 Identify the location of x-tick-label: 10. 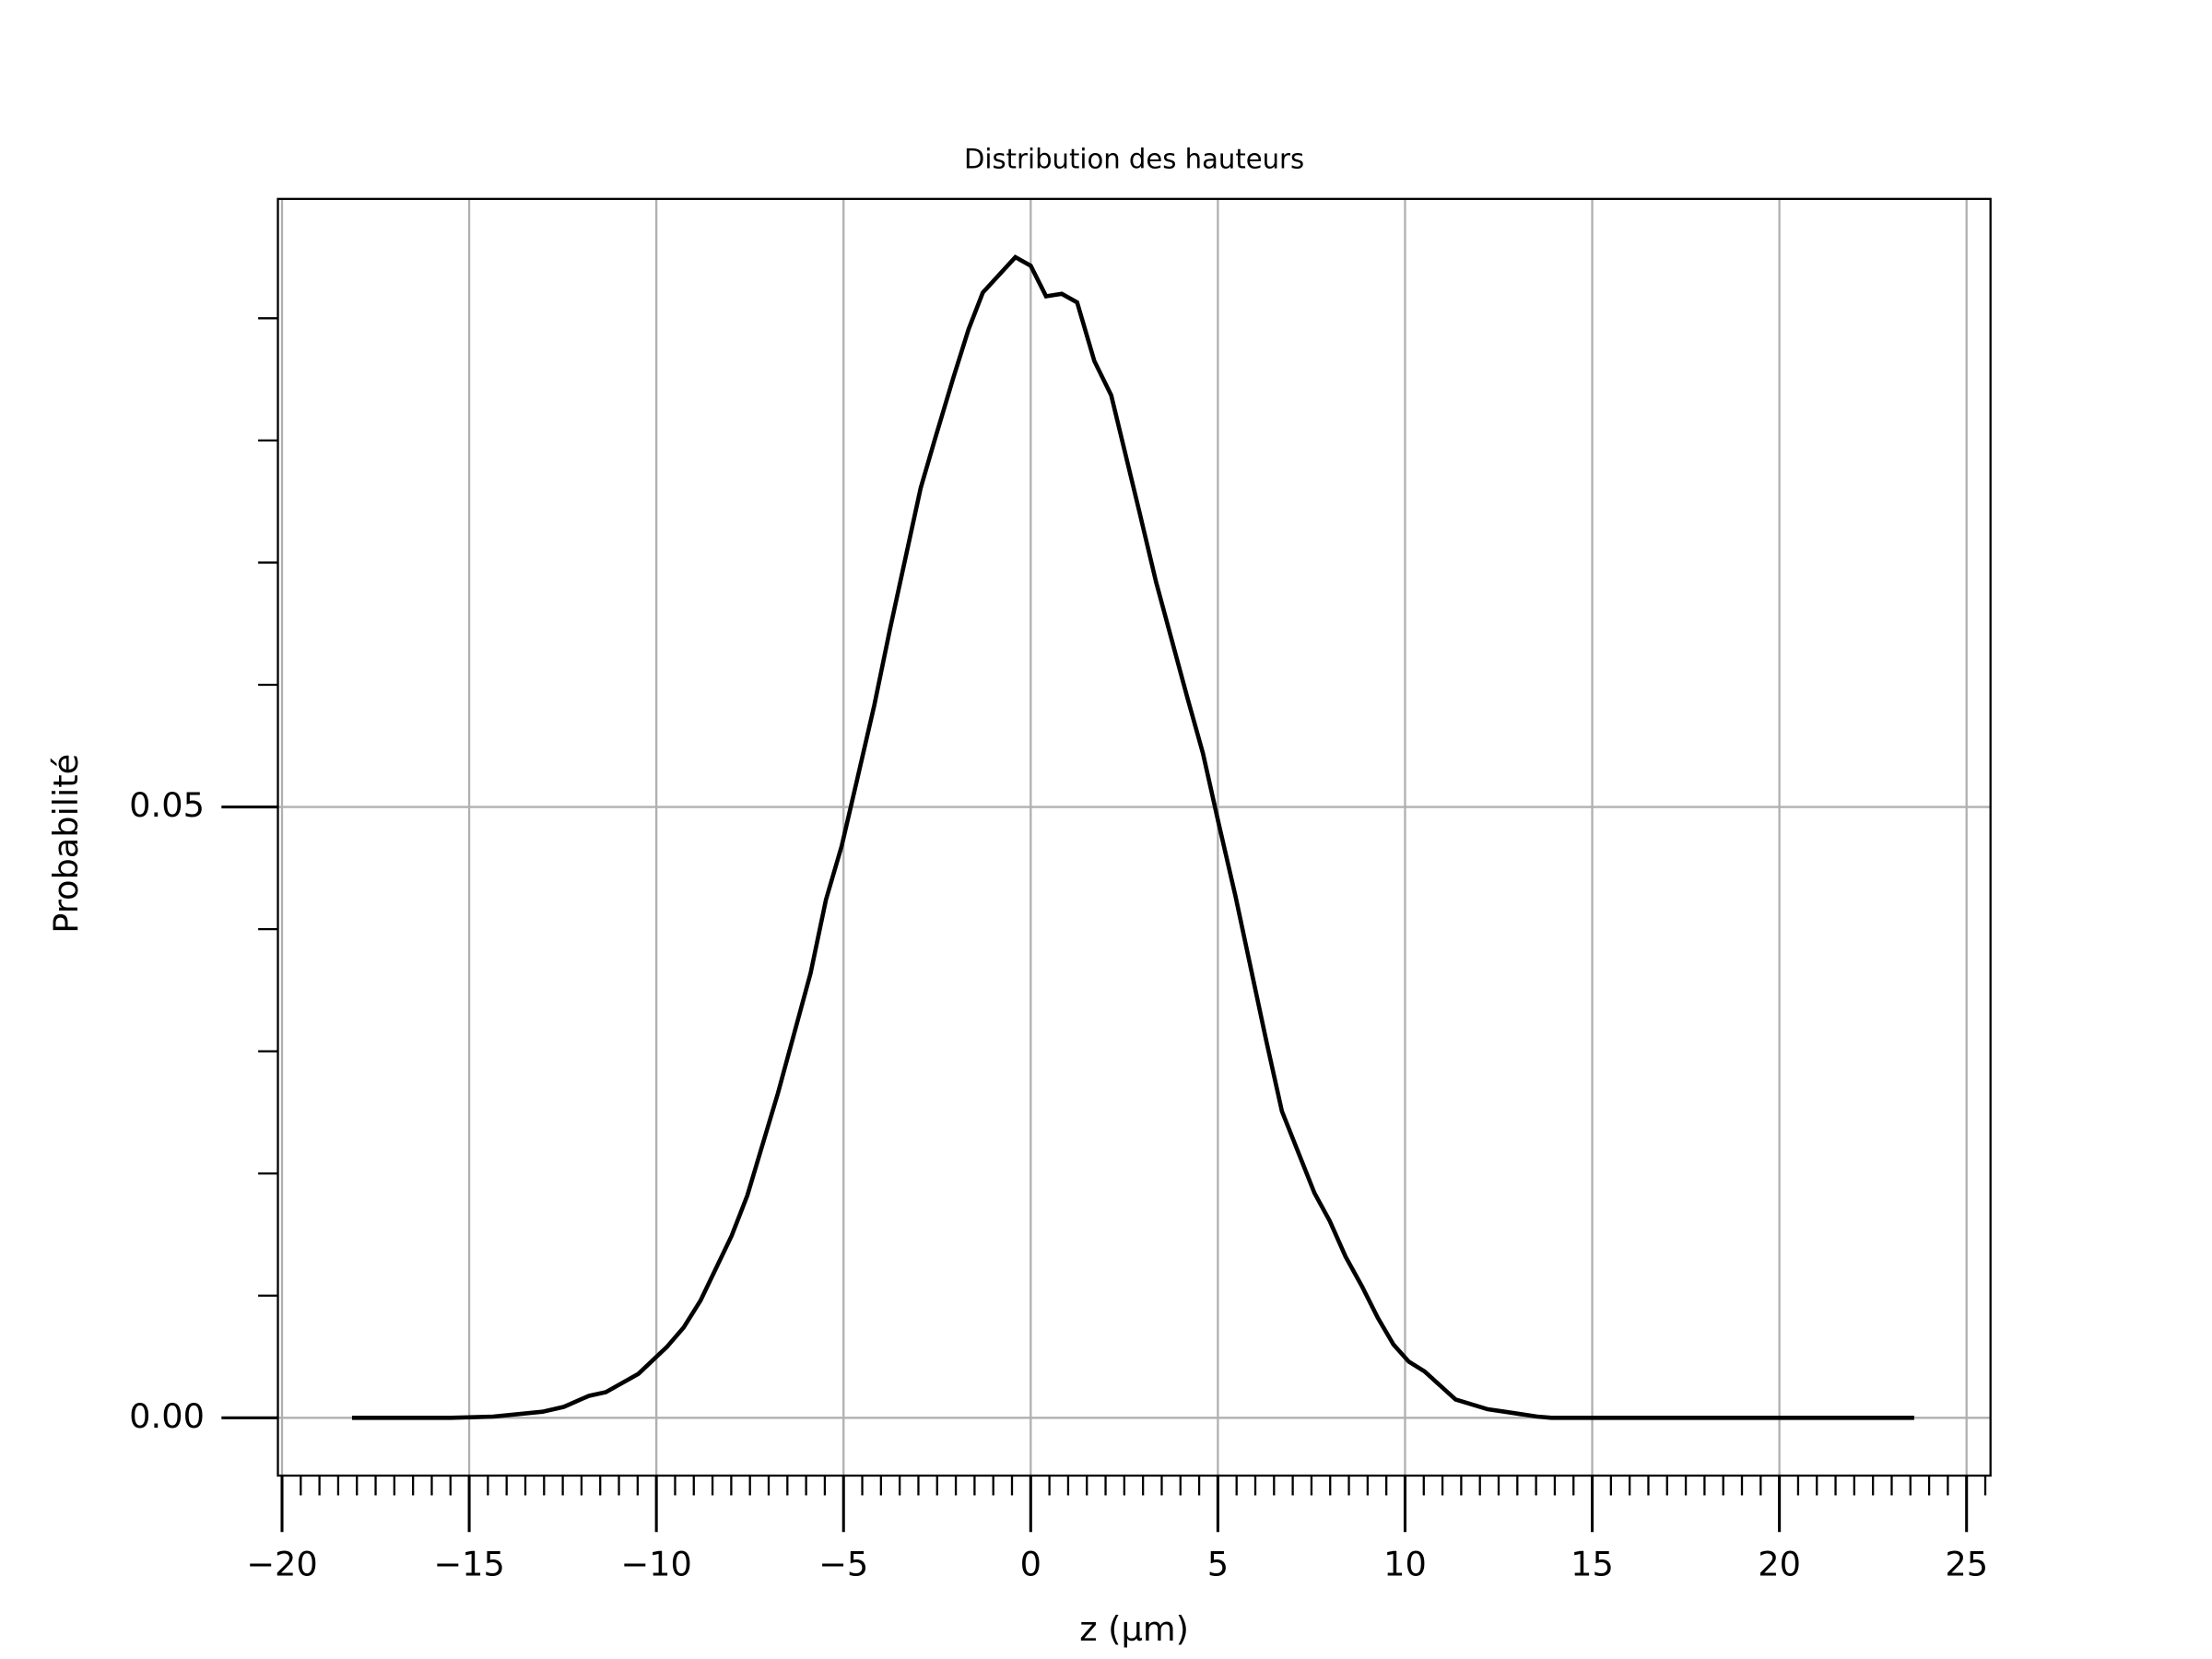
(1405, 1563).